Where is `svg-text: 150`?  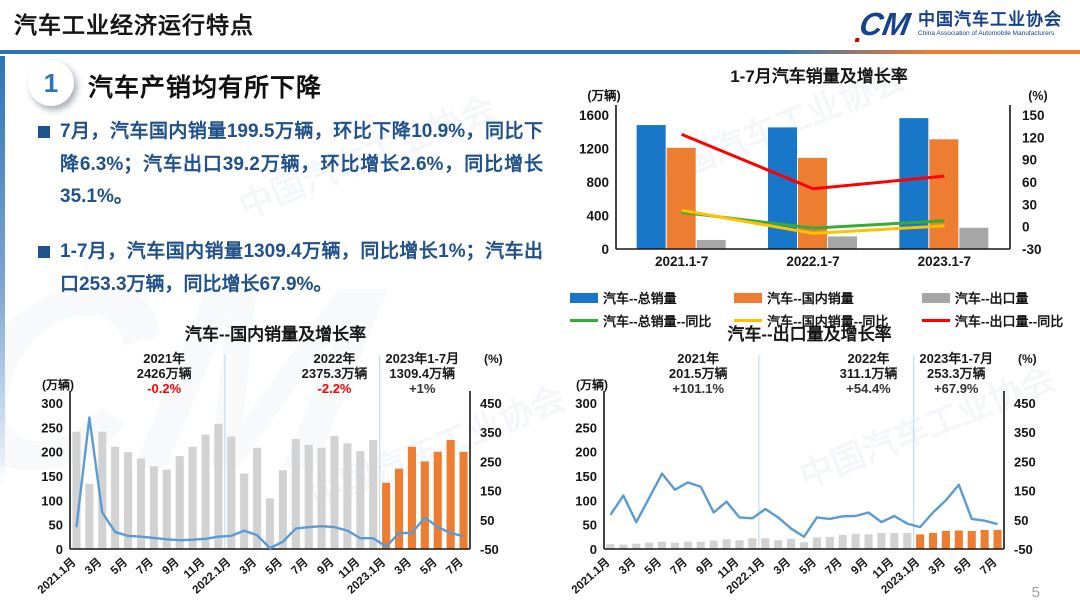 svg-text: 150 is located at coordinates (52, 476).